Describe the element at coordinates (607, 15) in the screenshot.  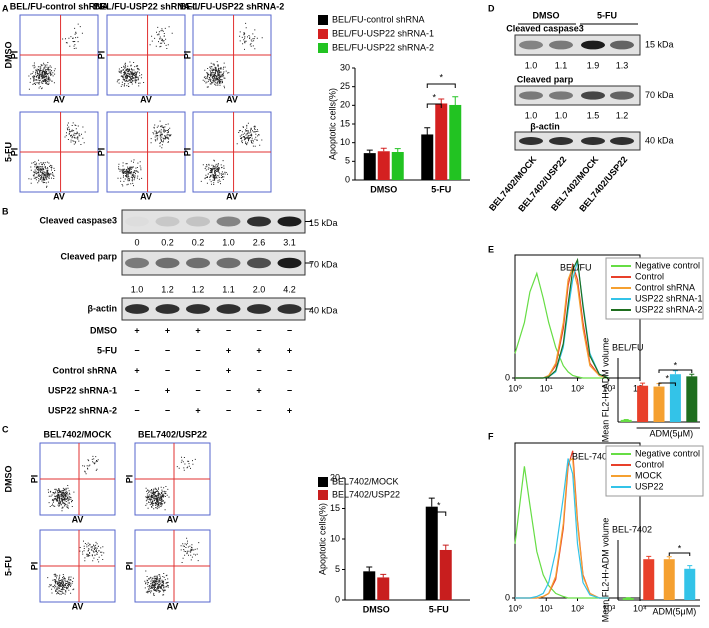
I see `group-label: 5-FU` at that location.